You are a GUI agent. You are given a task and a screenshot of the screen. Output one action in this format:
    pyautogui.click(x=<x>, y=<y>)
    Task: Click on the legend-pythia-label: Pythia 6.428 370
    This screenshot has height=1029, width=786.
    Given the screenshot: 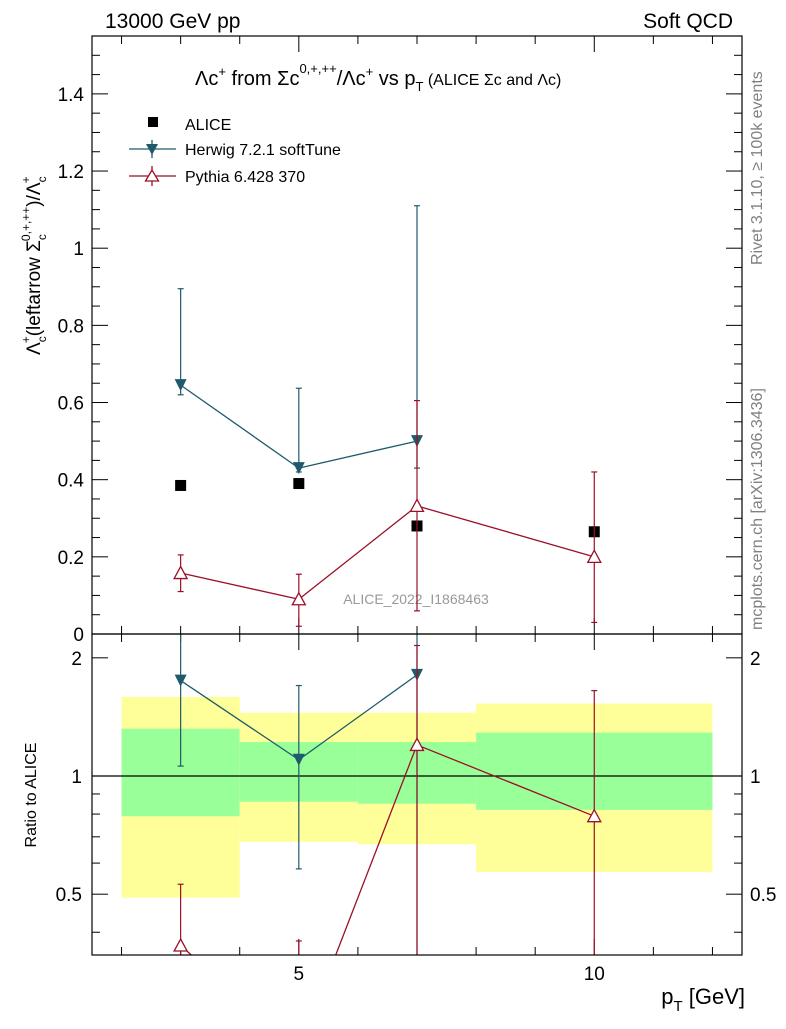 What is the action you would take?
    pyautogui.click(x=245, y=177)
    